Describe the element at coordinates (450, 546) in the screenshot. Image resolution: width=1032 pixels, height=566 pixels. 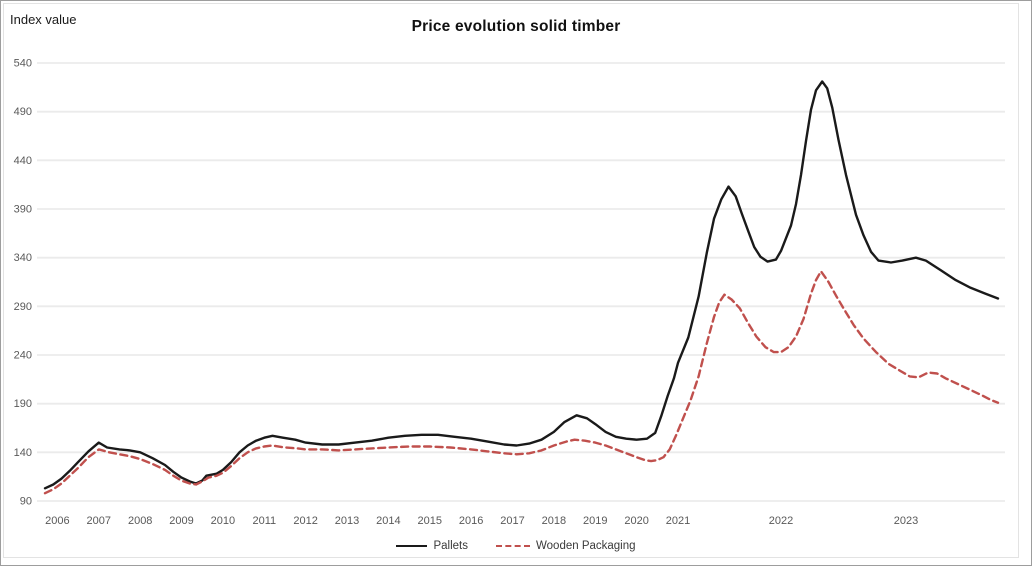
I see `legend-label-pallets: Pallets` at that location.